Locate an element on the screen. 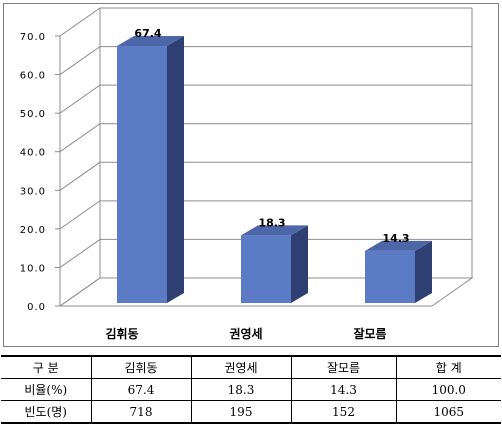  y-tick-label: 30.0 is located at coordinates (33, 191).